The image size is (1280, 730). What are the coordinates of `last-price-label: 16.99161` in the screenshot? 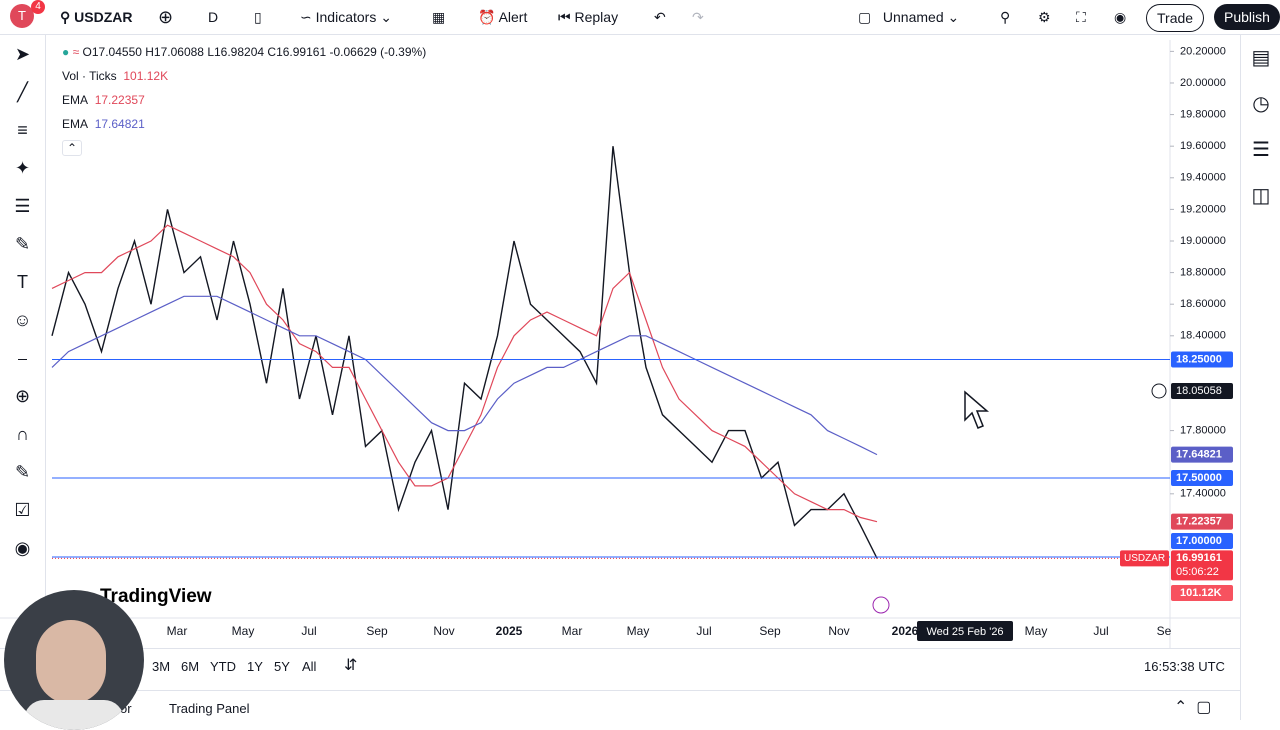 It's located at (1199, 558).